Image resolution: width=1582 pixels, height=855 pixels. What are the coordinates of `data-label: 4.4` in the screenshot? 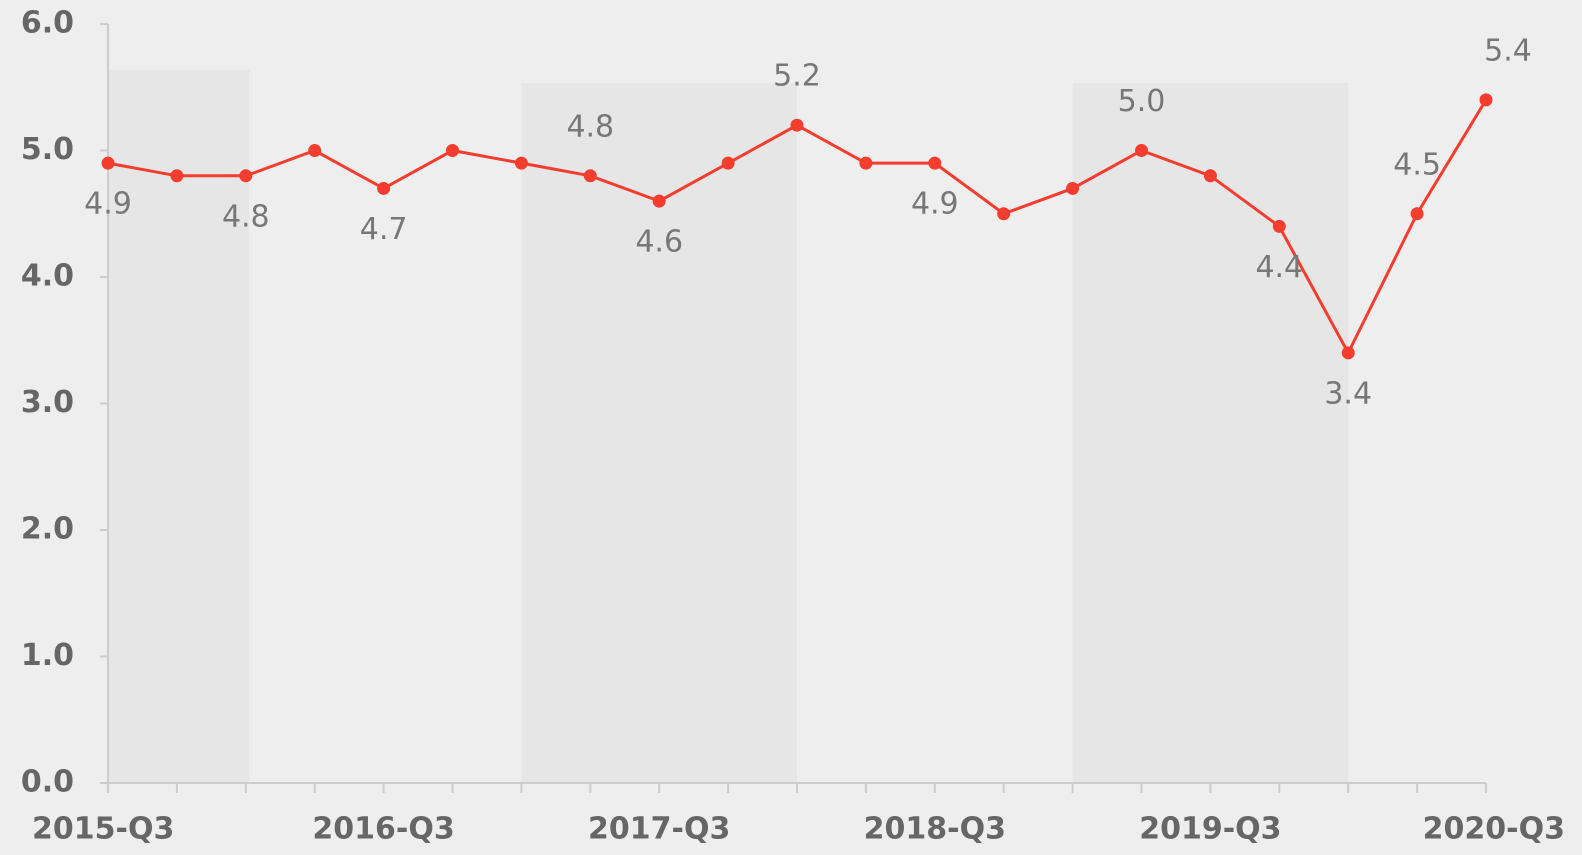 It's located at (1279, 267).